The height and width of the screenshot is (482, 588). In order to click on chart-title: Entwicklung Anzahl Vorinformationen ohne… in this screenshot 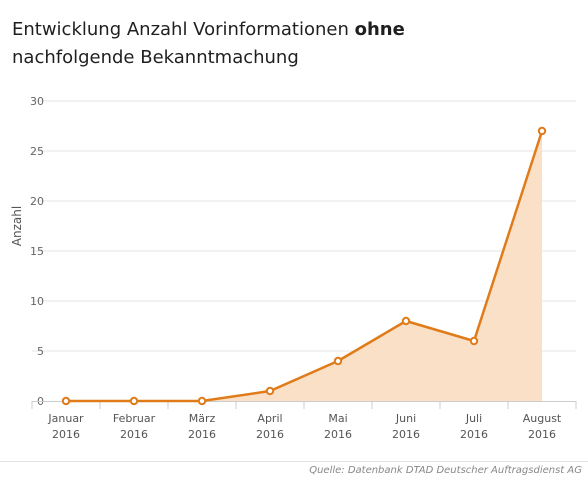, I will do `click(292, 44)`.